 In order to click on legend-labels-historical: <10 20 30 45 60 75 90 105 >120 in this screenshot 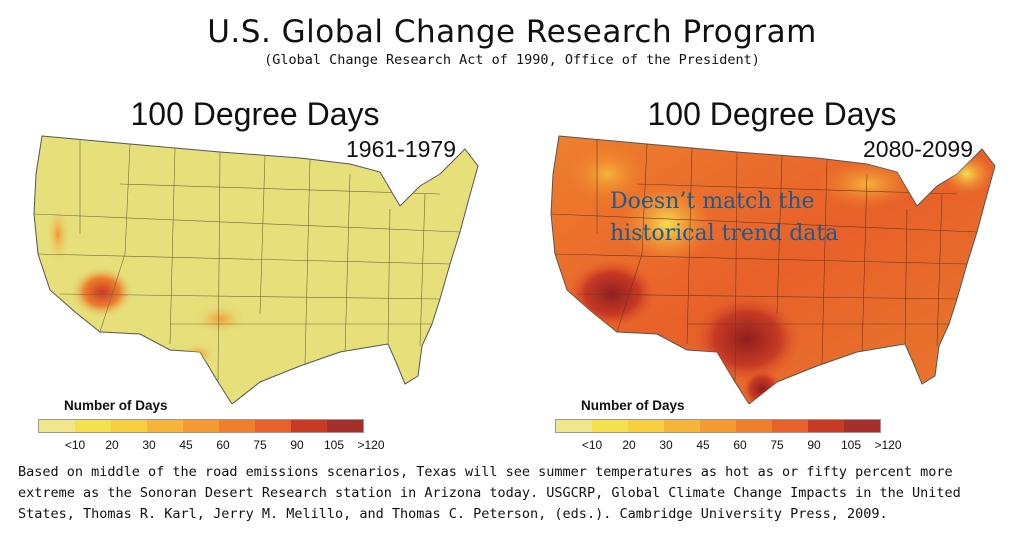, I will do `click(245, 445)`.